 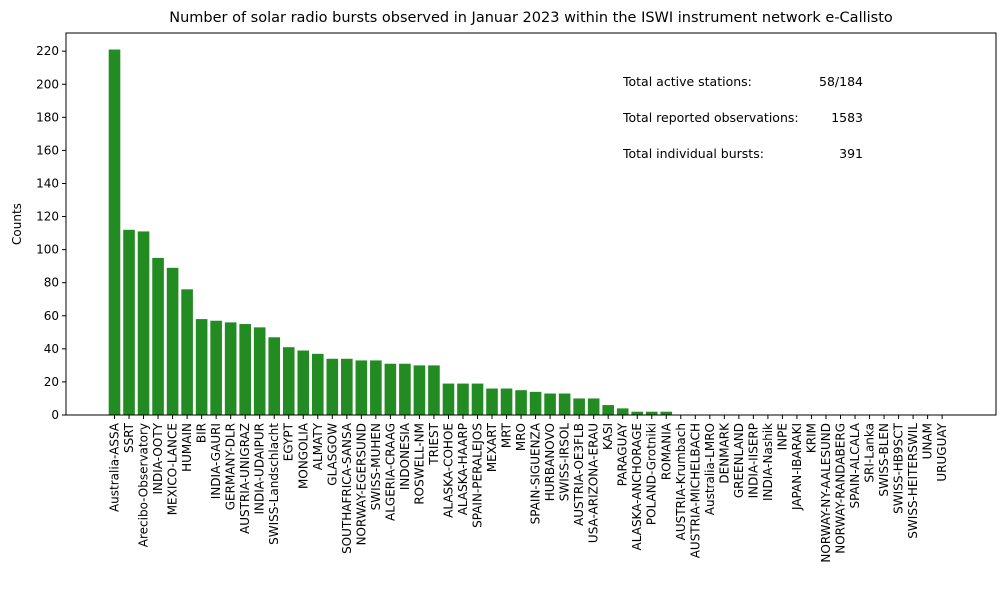 I want to click on bar-HURBANOVO, so click(x=550, y=404).